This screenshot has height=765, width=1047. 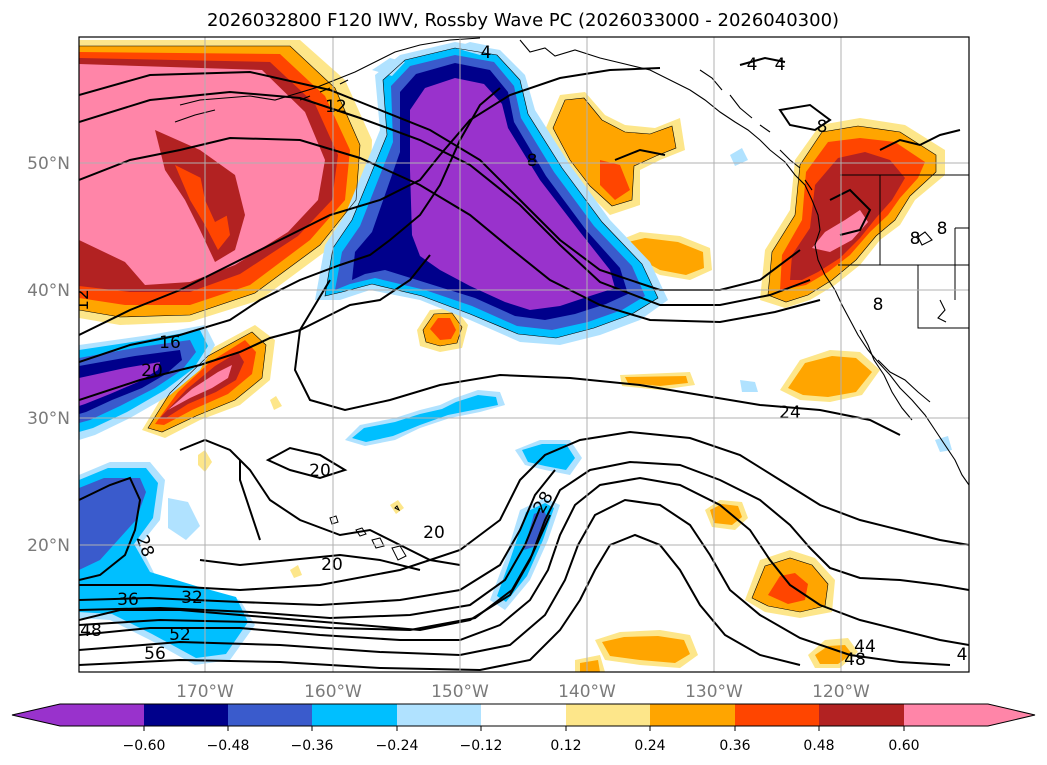 I want to click on contour-label: 24, so click(x=790, y=413).